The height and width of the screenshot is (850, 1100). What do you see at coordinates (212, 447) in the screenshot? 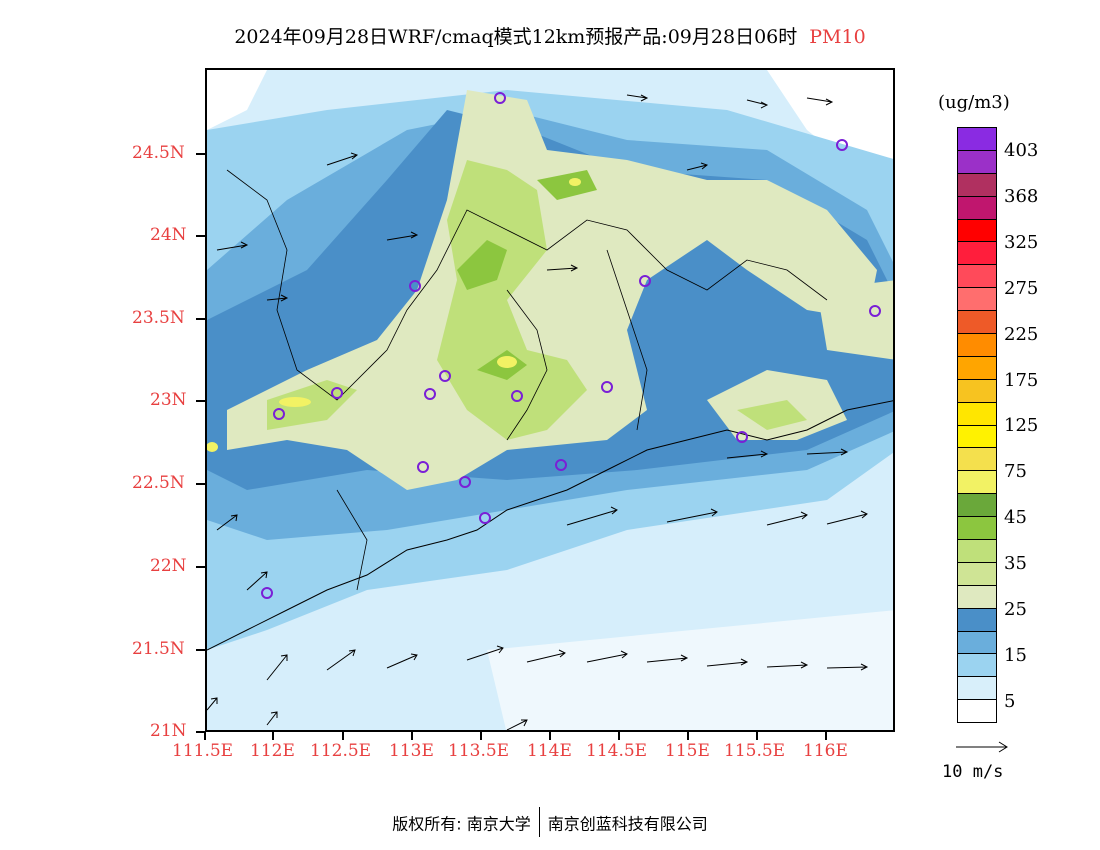
I see `hotspot-edge` at bounding box center [212, 447].